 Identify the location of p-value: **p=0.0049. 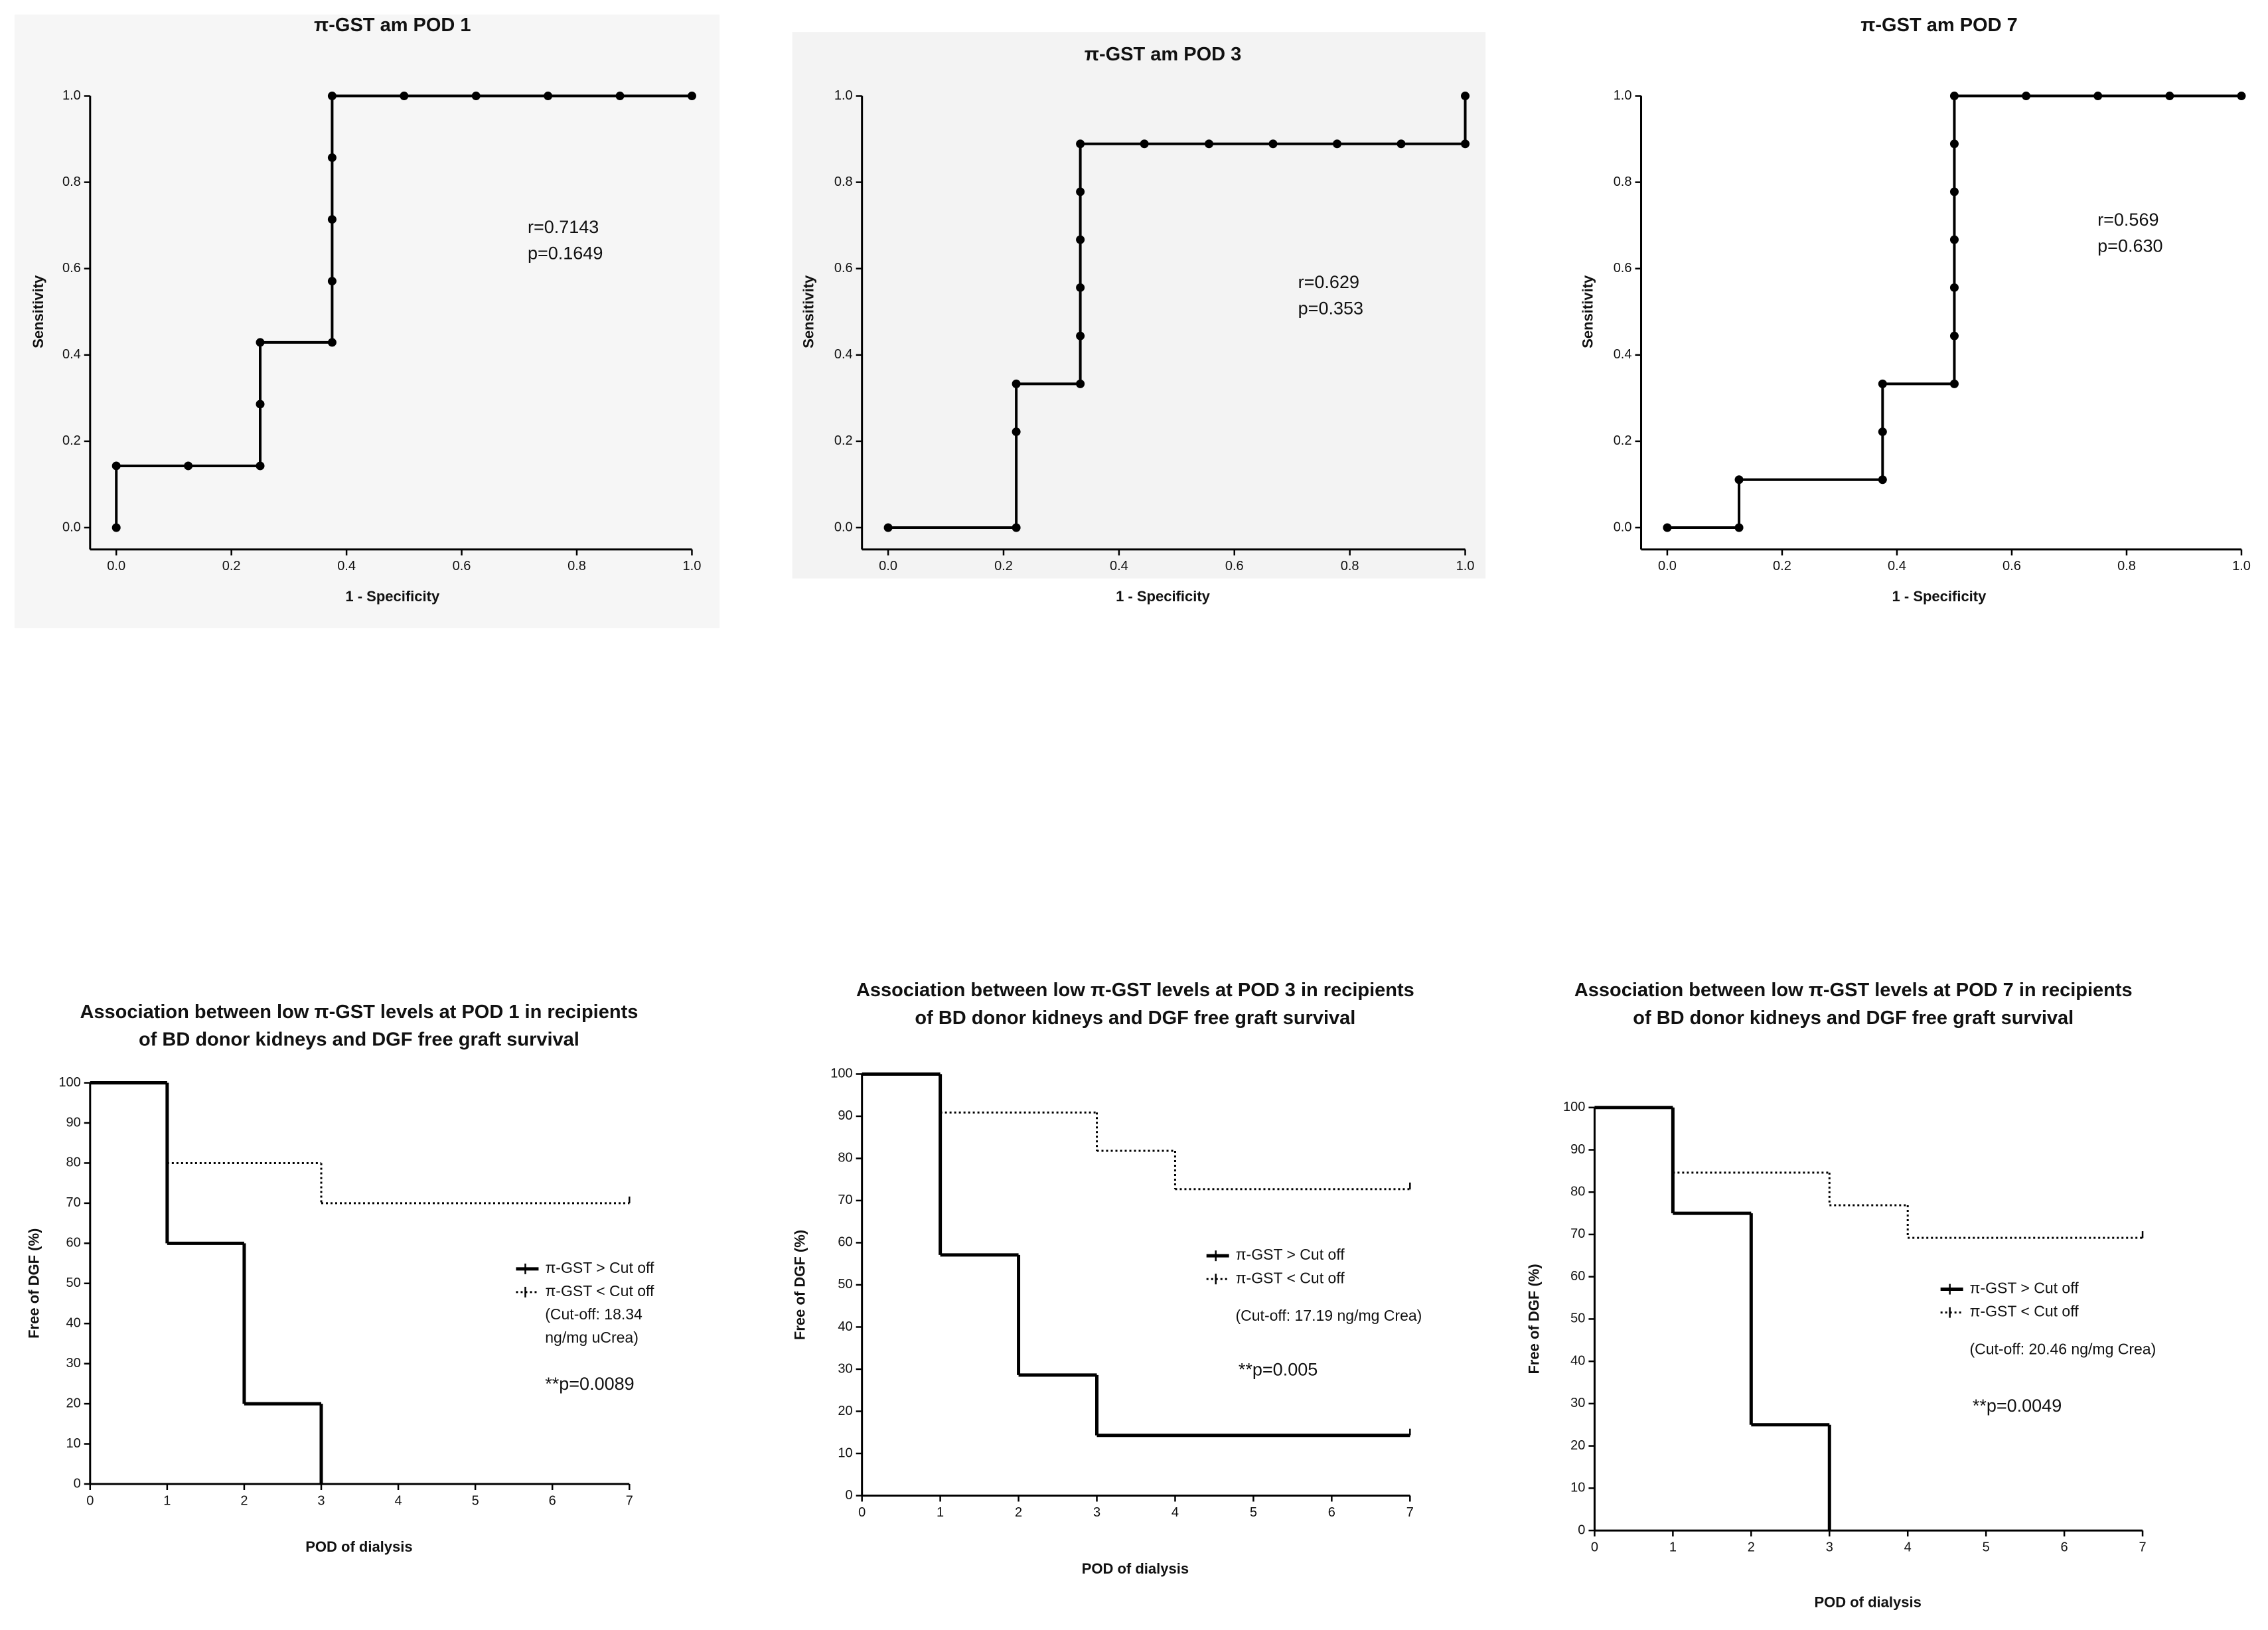
(2017, 1406).